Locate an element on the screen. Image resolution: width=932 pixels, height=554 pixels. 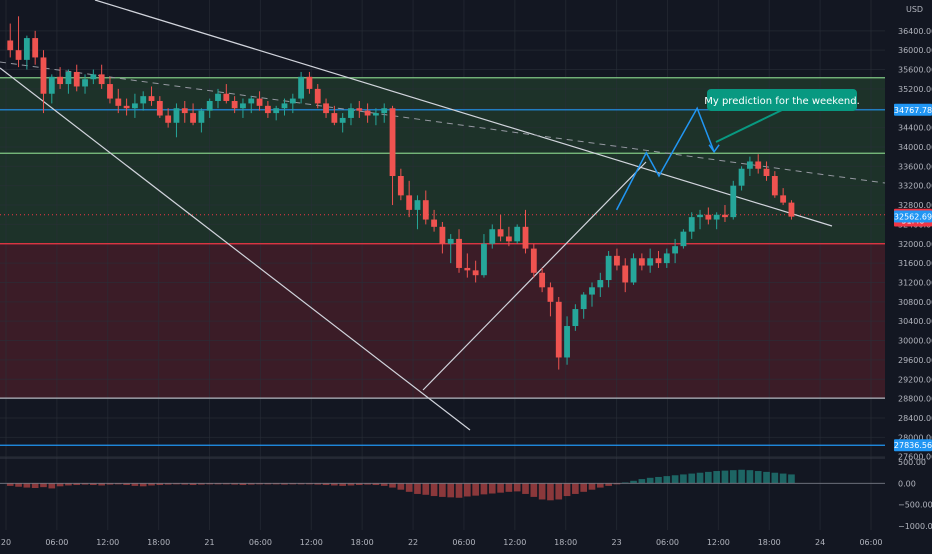
oscillator-panel is located at coordinates (442, 485).